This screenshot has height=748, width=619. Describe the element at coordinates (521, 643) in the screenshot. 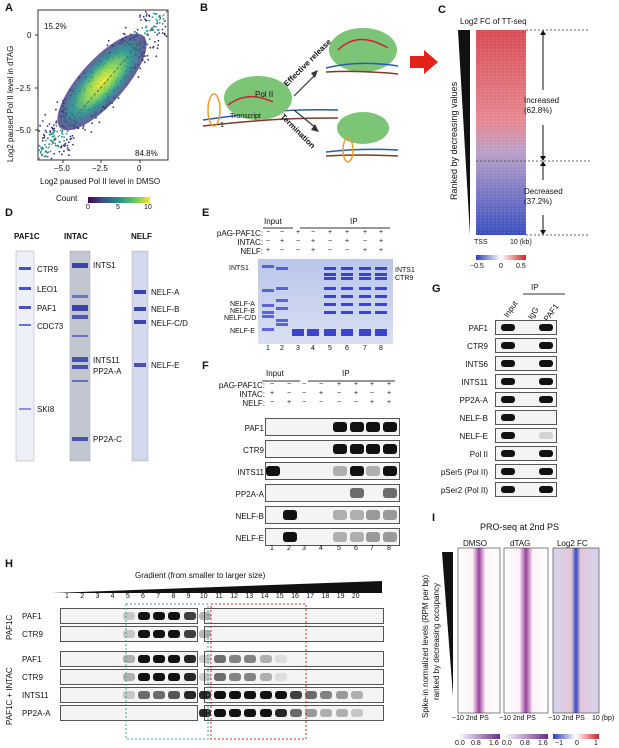

I see `panel-i-heatmaps` at that location.